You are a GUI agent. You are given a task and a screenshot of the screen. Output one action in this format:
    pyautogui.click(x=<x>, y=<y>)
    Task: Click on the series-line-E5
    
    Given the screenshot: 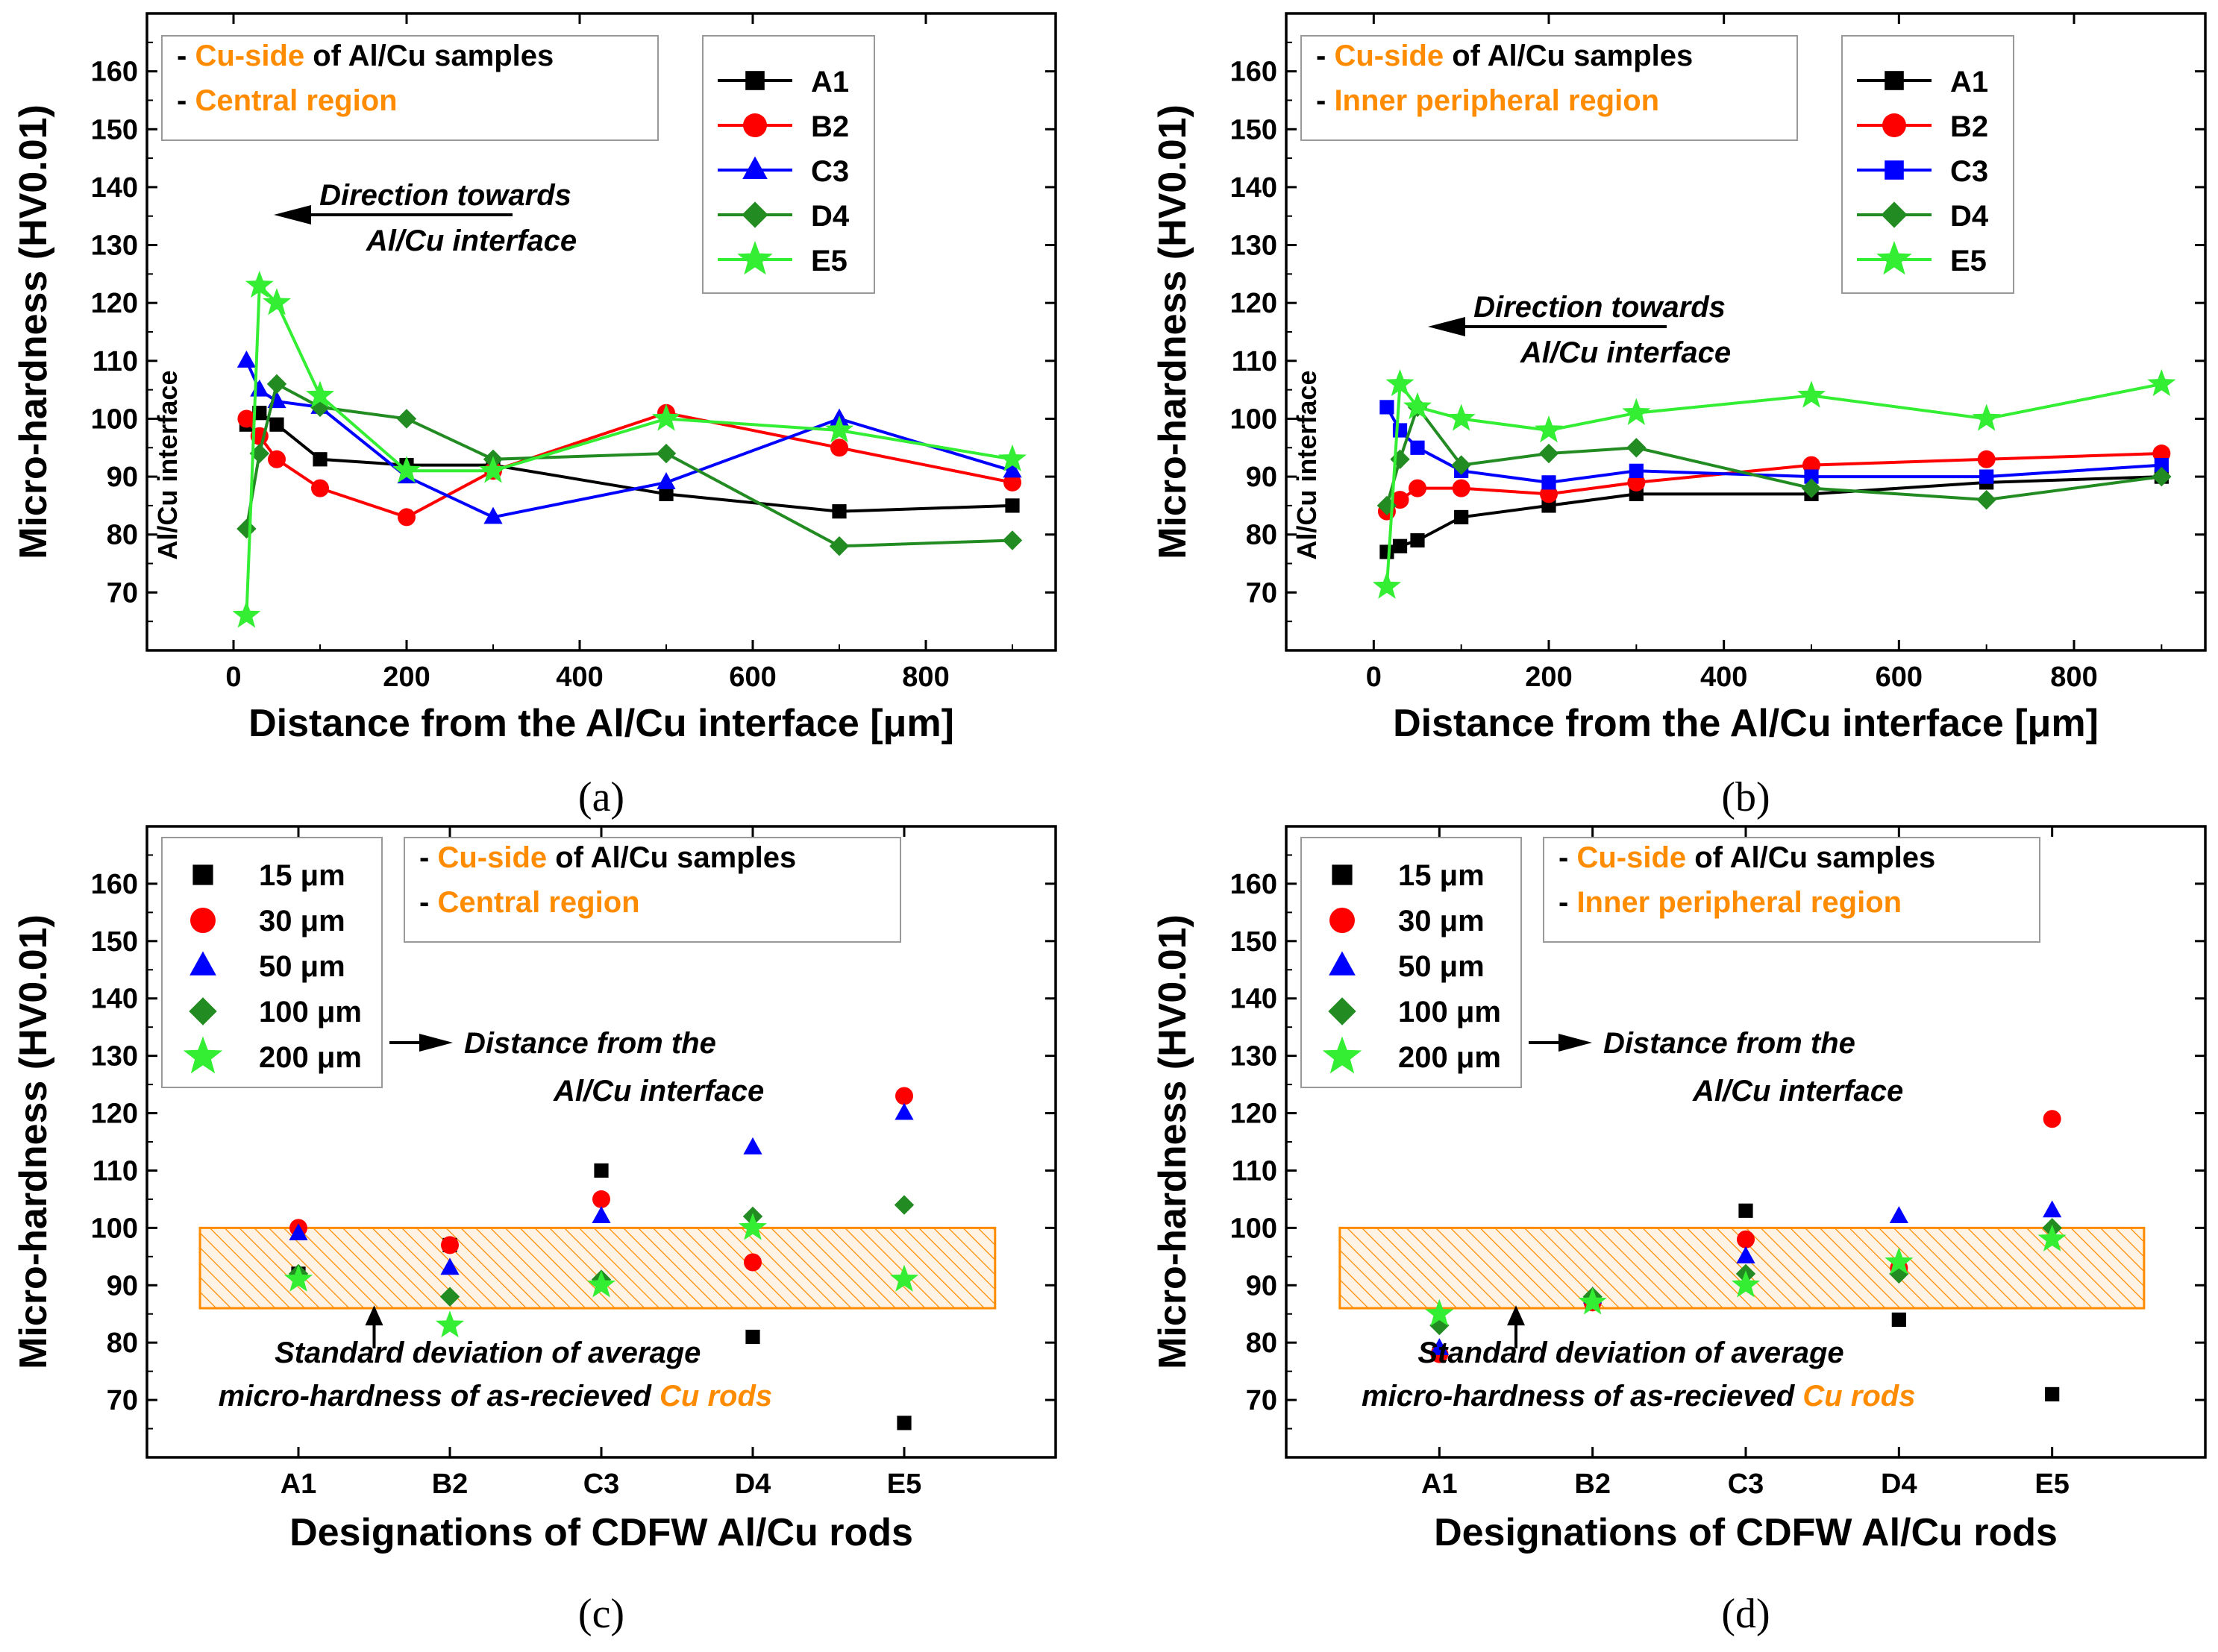 What is the action you would take?
    pyautogui.click(x=1774, y=483)
    